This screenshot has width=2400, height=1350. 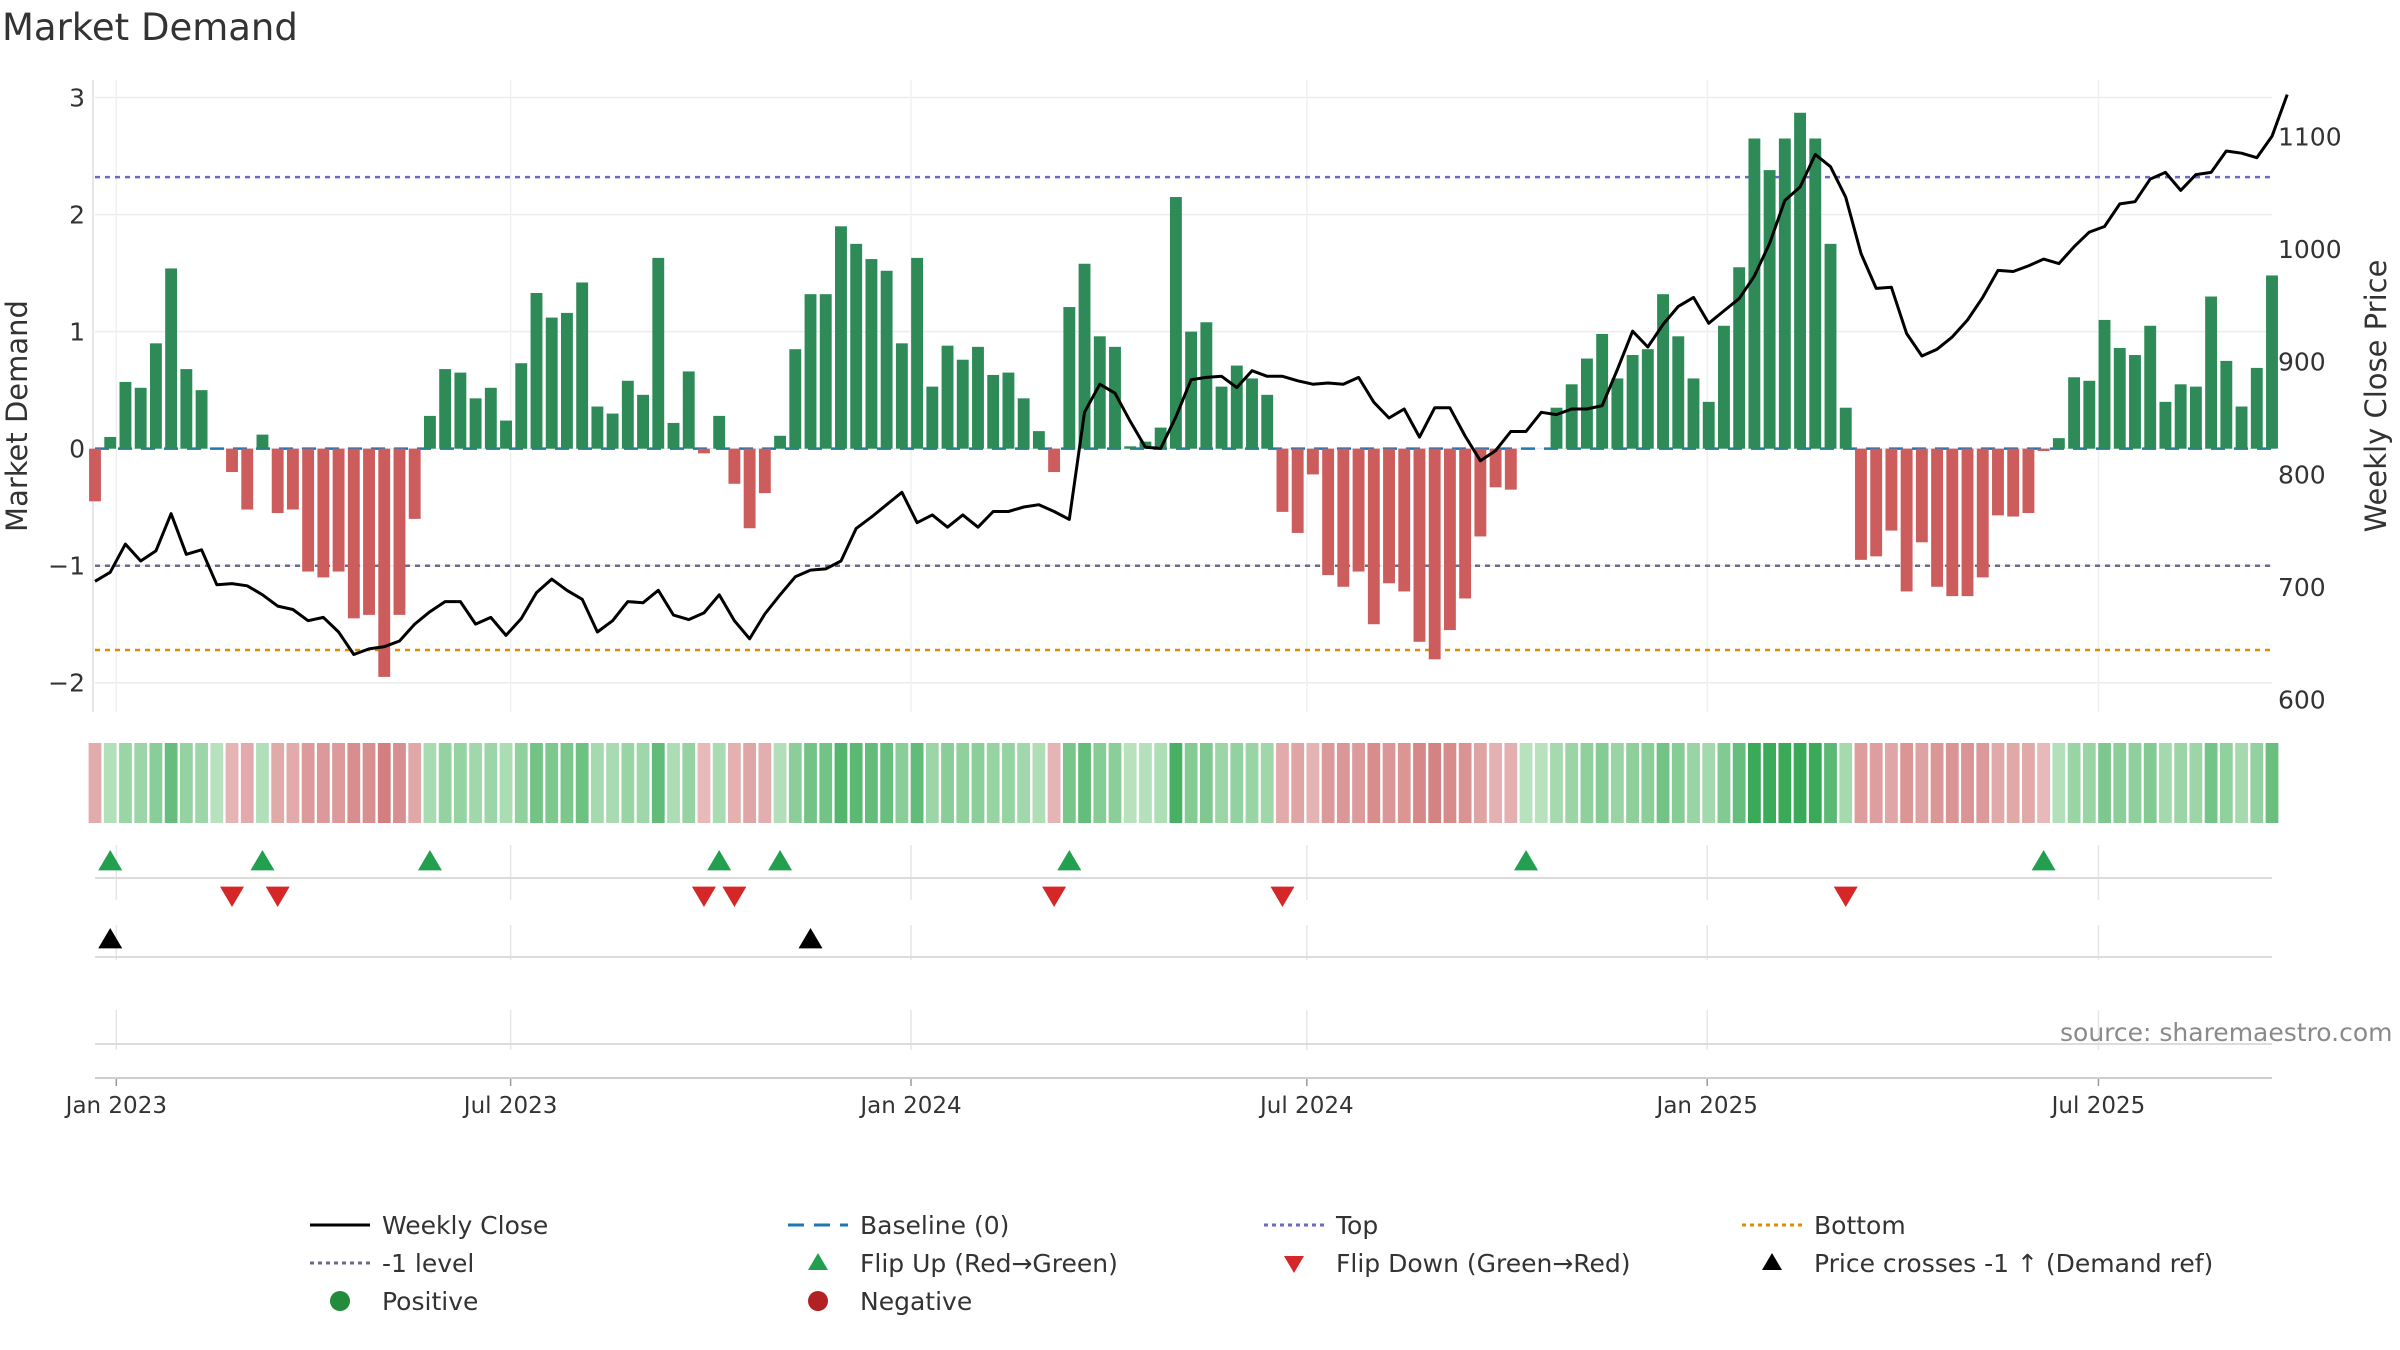 What do you see at coordinates (510, 1106) in the screenshot?
I see `x-tick-label: Jul 2023` at bounding box center [510, 1106].